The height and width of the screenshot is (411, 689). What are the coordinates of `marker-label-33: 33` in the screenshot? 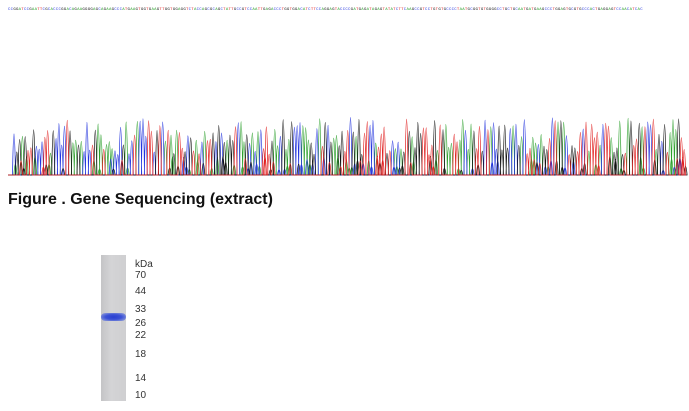 It's located at (141, 309).